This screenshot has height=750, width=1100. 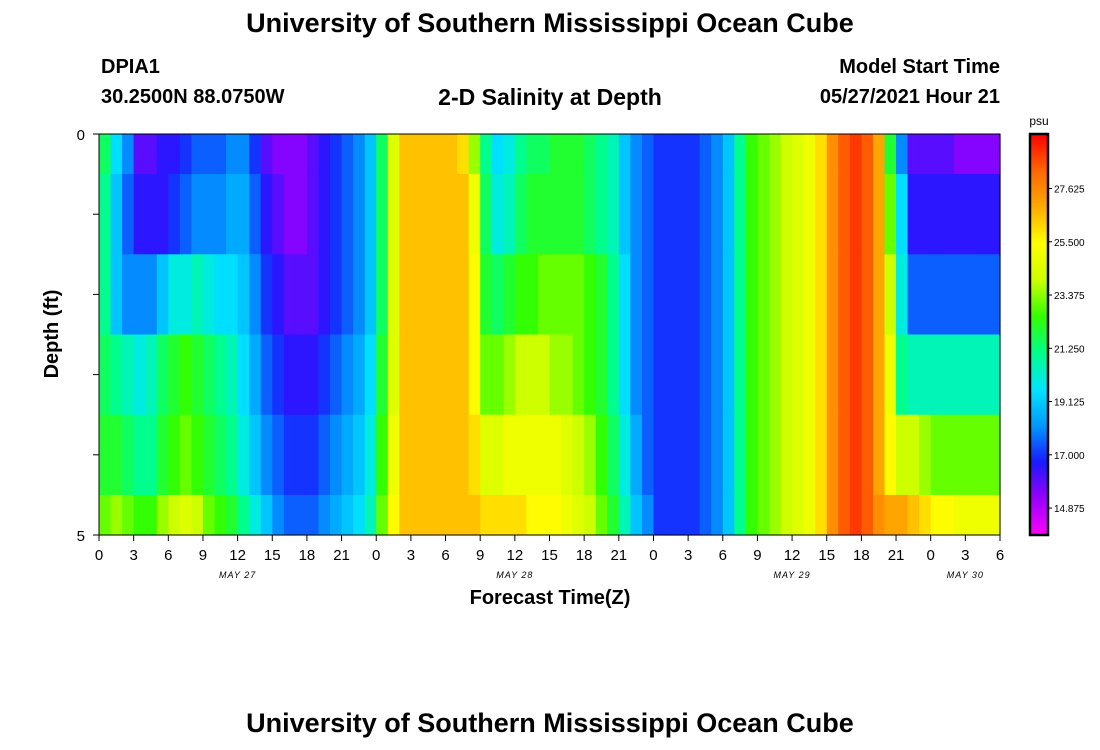 I want to click on y-tick-label: 0, so click(x=81, y=135).